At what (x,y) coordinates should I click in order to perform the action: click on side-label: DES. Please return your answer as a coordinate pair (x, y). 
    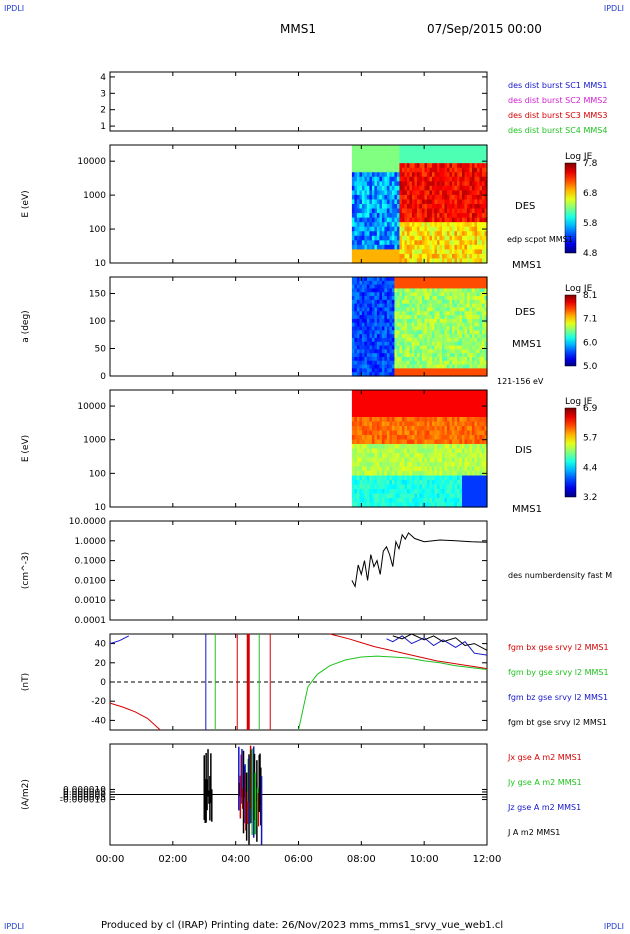
    Looking at the image, I should click on (525, 312).